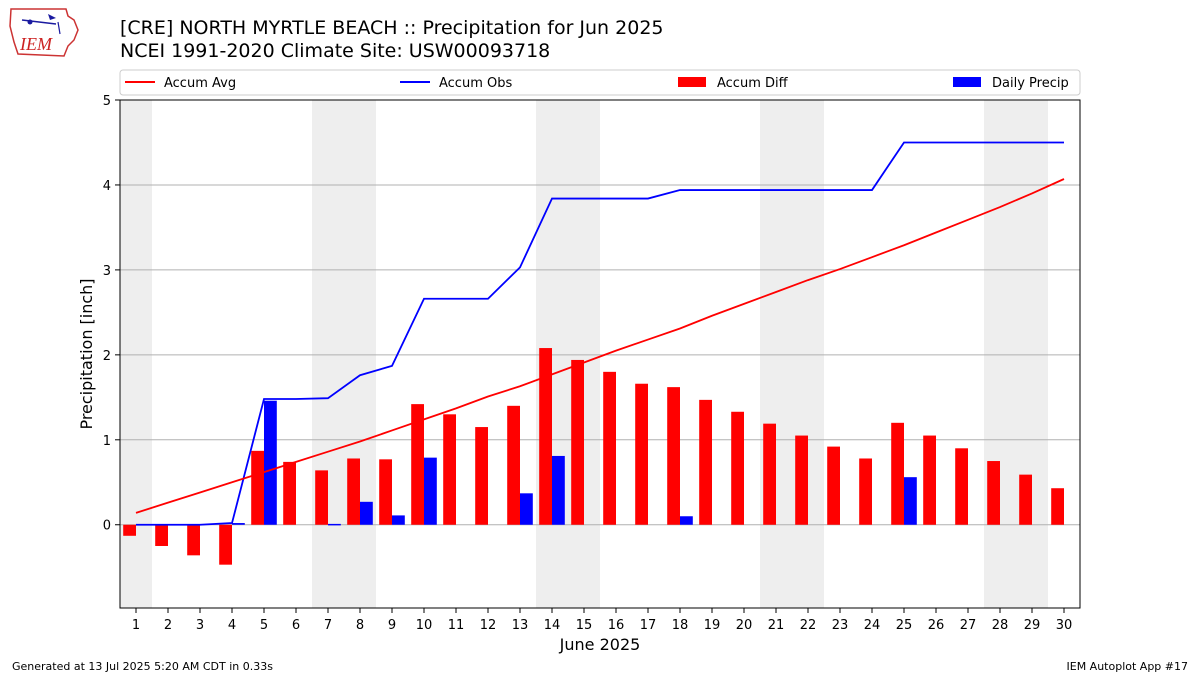 Image resolution: width=1200 pixels, height=675 pixels. What do you see at coordinates (776, 625) in the screenshot?
I see `x-tick-label-21: 21` at bounding box center [776, 625].